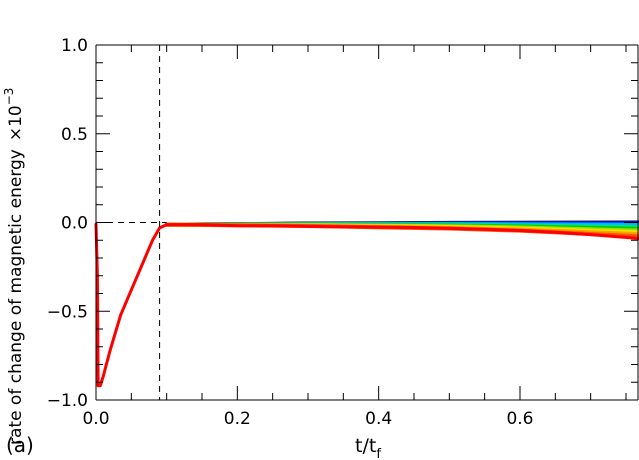 This screenshot has width=639, height=460. Describe the element at coordinates (20, 445) in the screenshot. I see `panel-label: (a)` at that location.